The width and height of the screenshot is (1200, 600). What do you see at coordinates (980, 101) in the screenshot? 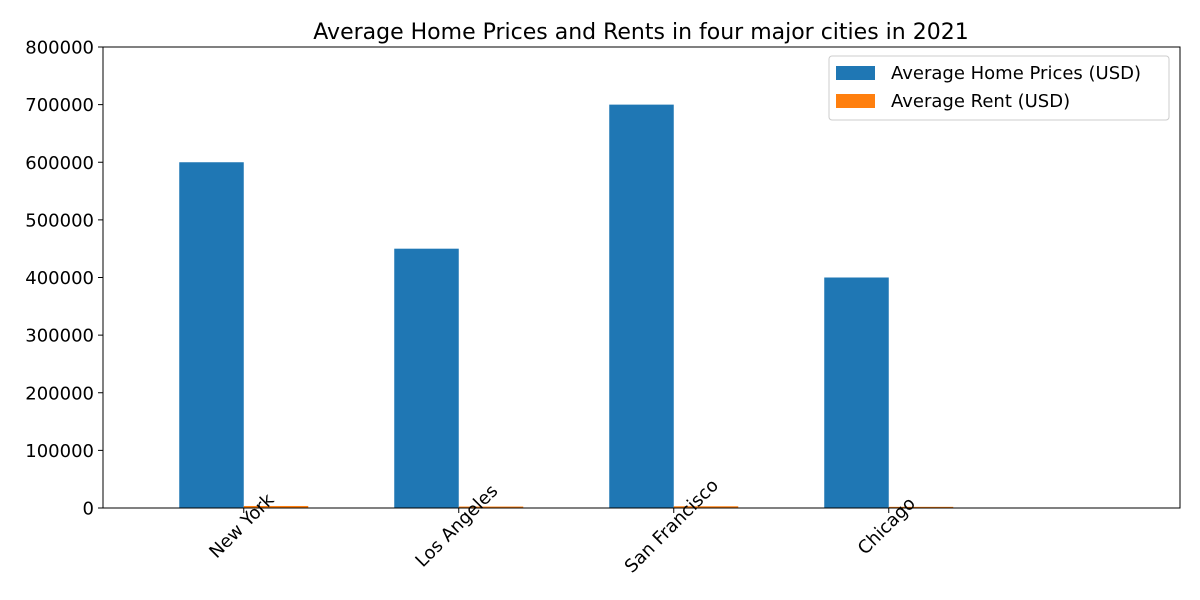
I see `legend-label: Average Rent (USD)` at bounding box center [980, 101].